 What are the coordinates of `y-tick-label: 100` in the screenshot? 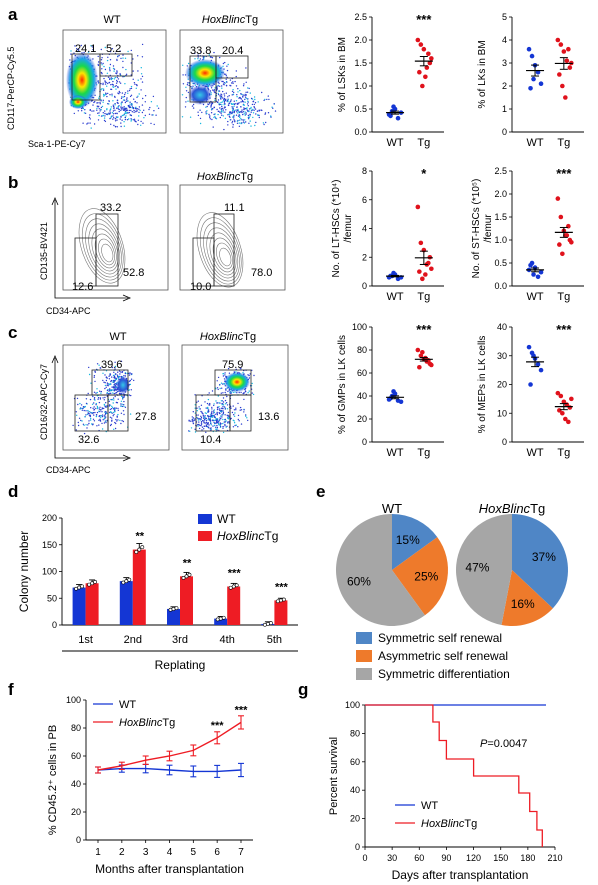 It's located at (73, 700).